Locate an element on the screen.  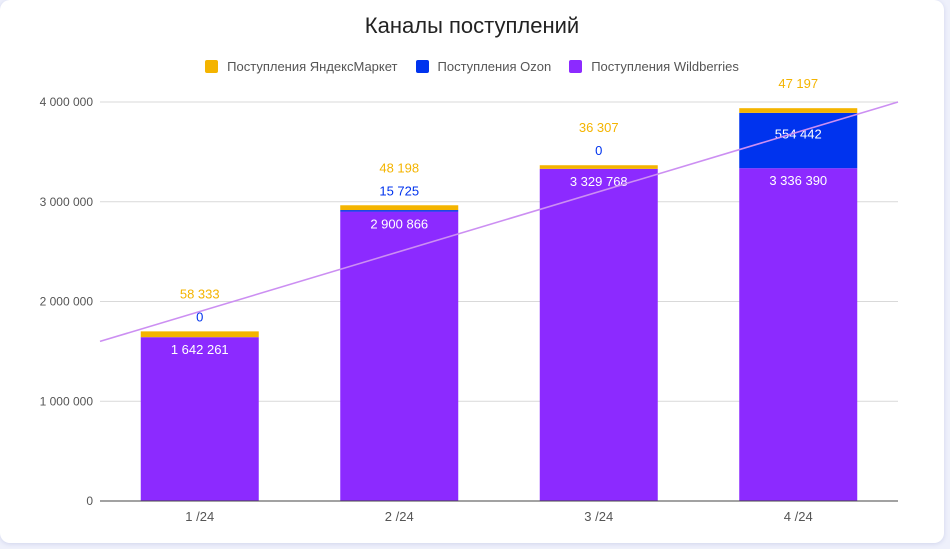
y-tick-label: 0 is located at coordinates (89, 501).